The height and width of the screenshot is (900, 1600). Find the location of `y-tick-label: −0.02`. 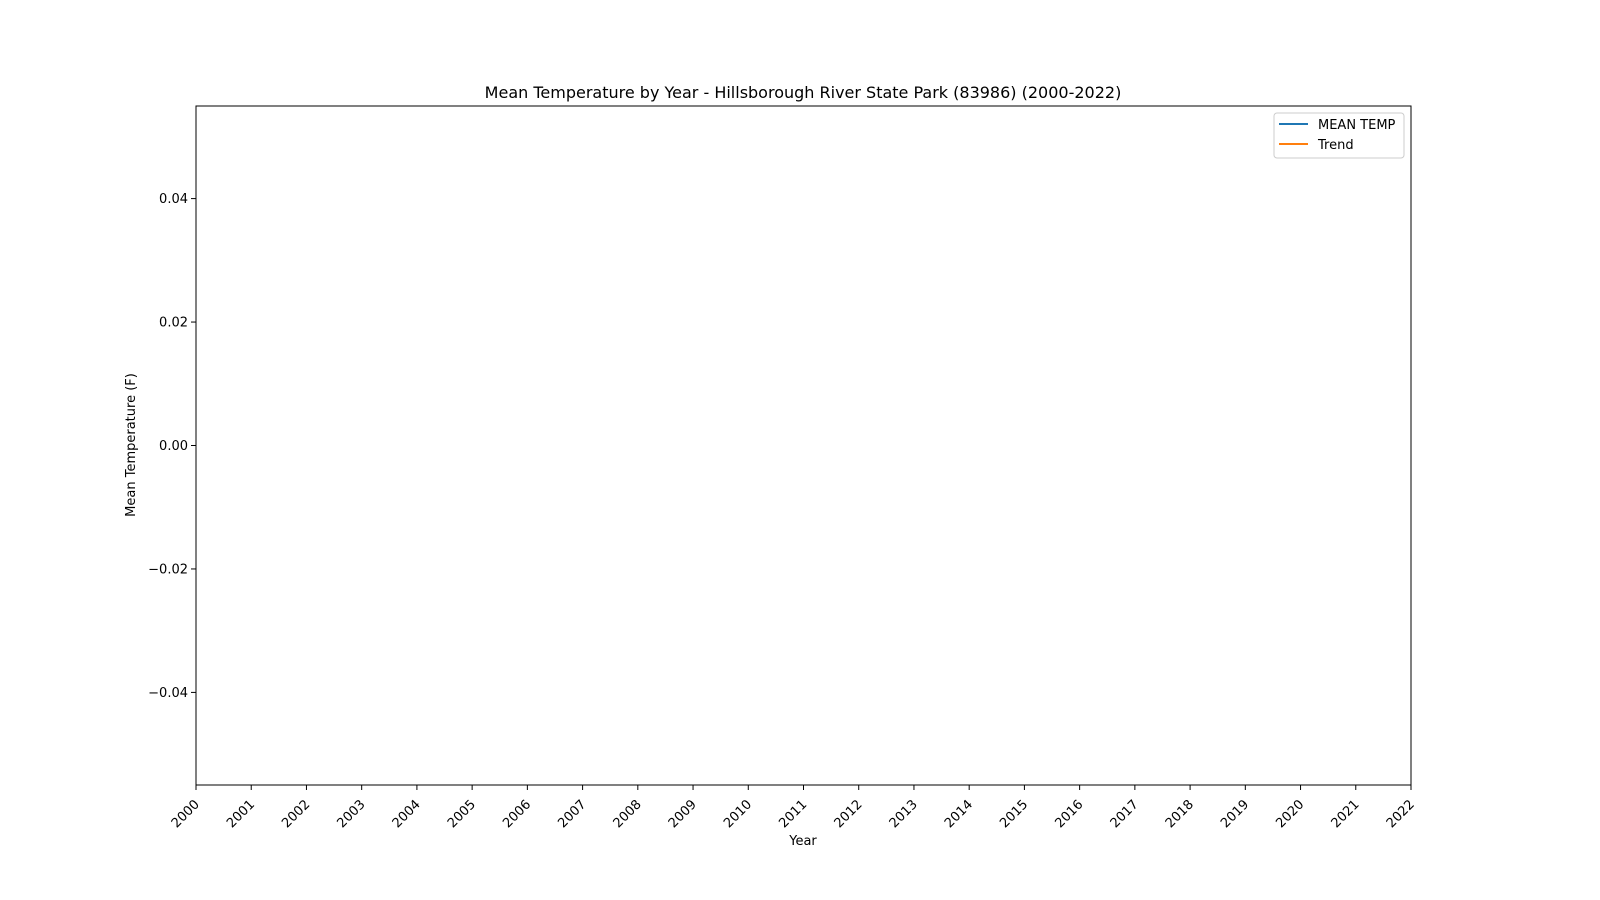

y-tick-label: −0.02 is located at coordinates (168, 569).